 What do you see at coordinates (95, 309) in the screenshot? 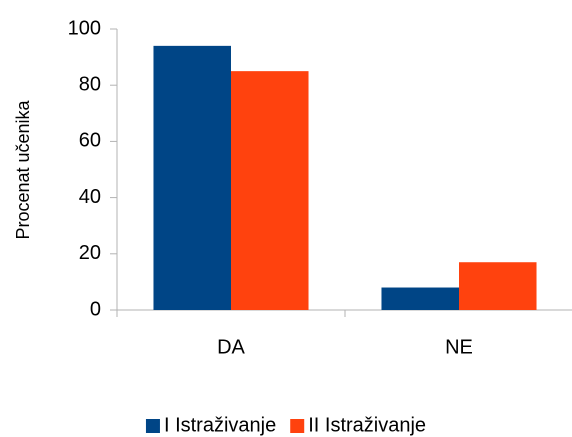
I see `y-tick-label: 0` at bounding box center [95, 309].